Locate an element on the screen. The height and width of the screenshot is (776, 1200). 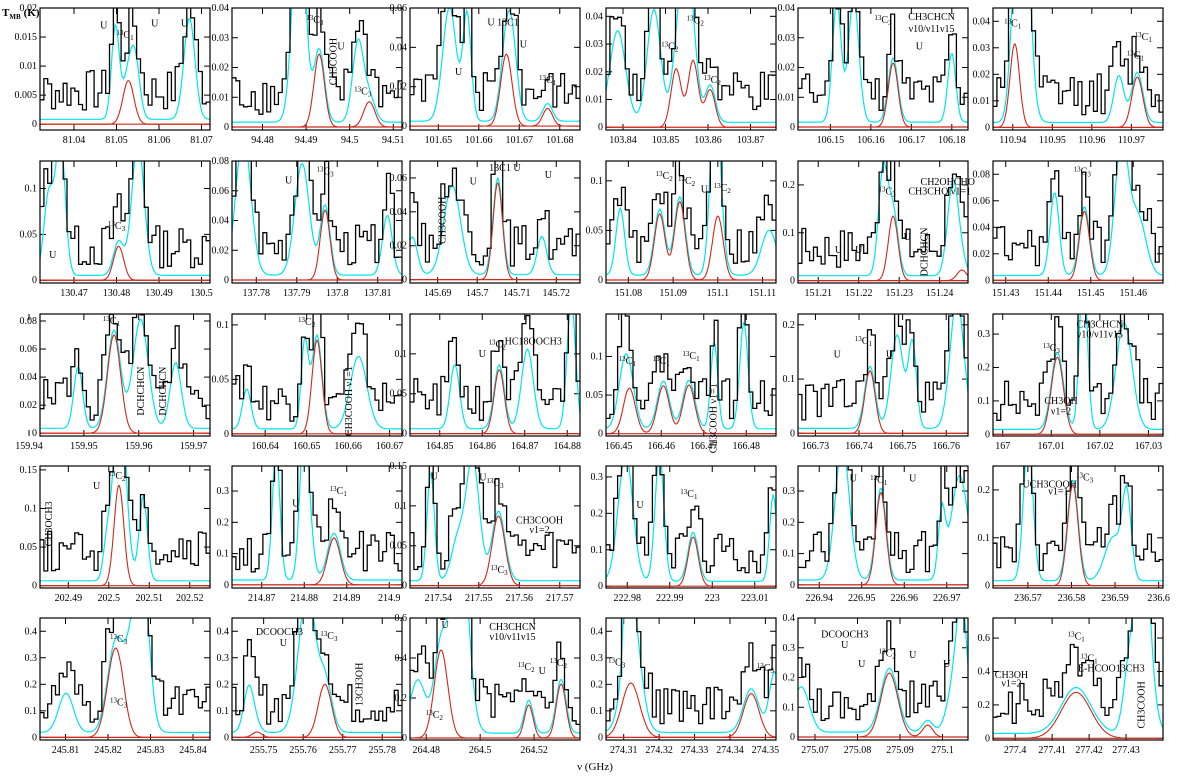
x-tick-label: 110.95 is located at coordinates (1052, 140).